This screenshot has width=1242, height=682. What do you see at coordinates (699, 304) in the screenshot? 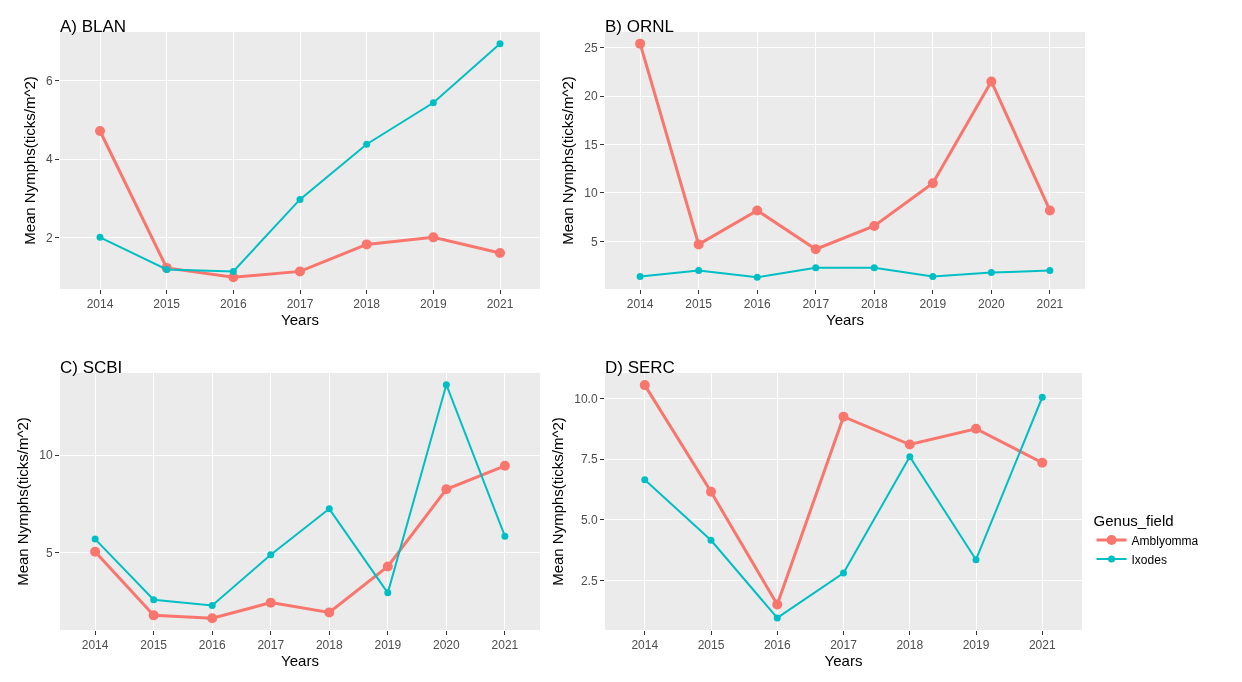
I see `x-tick-label: 2015` at bounding box center [699, 304].